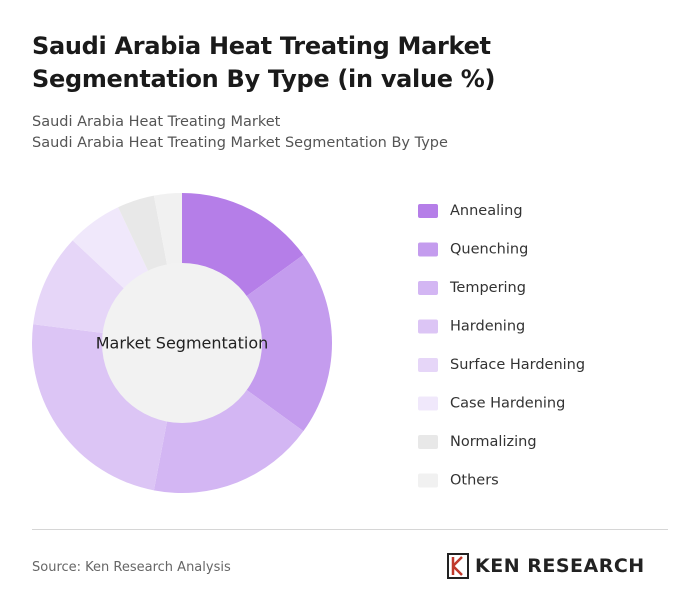  I want to click on logo: KEN RESEARCH, so click(546, 566).